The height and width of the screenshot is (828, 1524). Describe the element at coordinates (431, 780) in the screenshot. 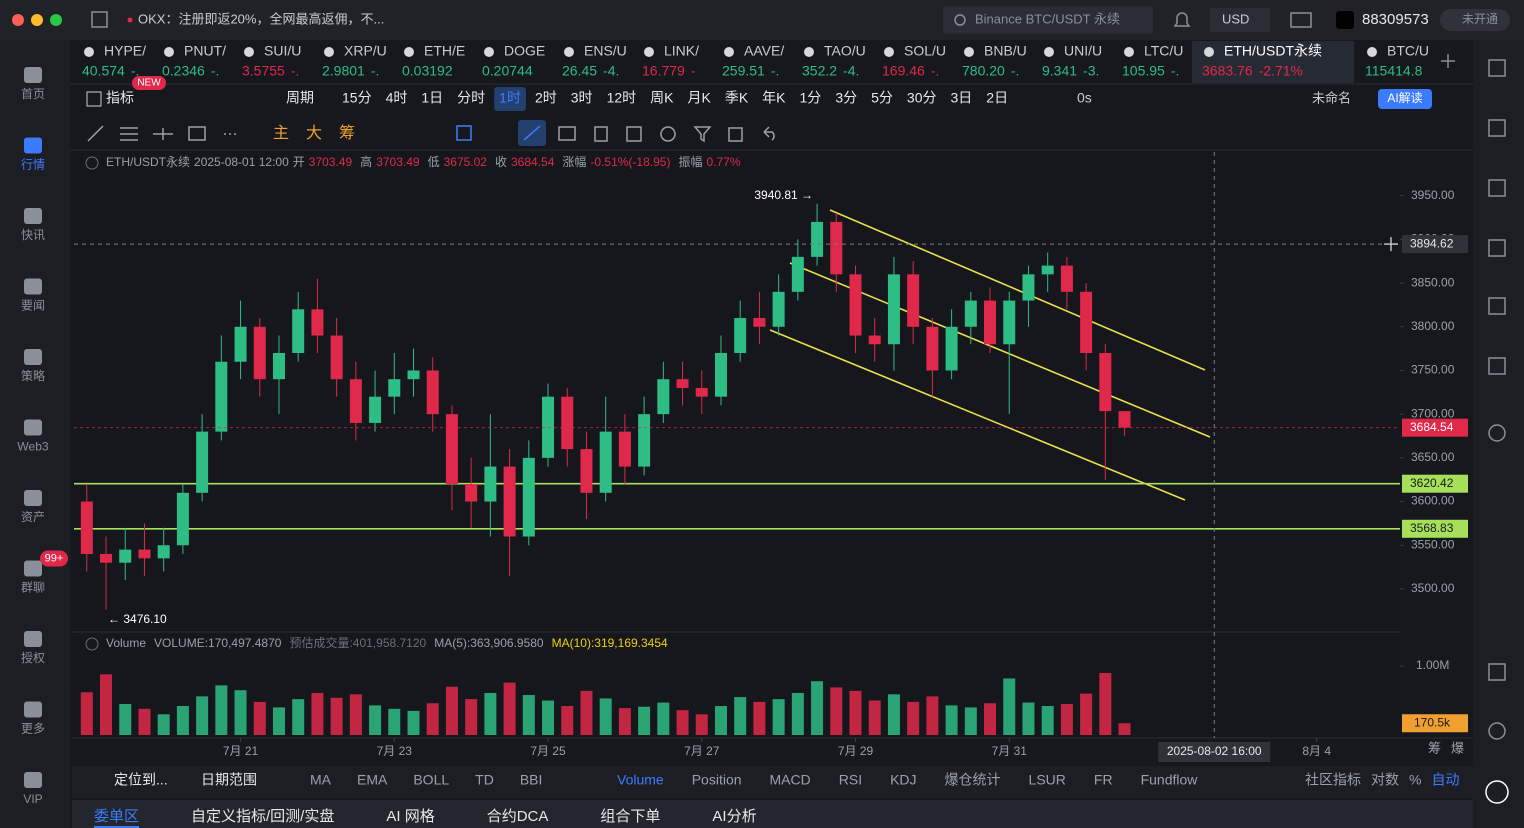

I see `main-indicator: BOLL` at that location.